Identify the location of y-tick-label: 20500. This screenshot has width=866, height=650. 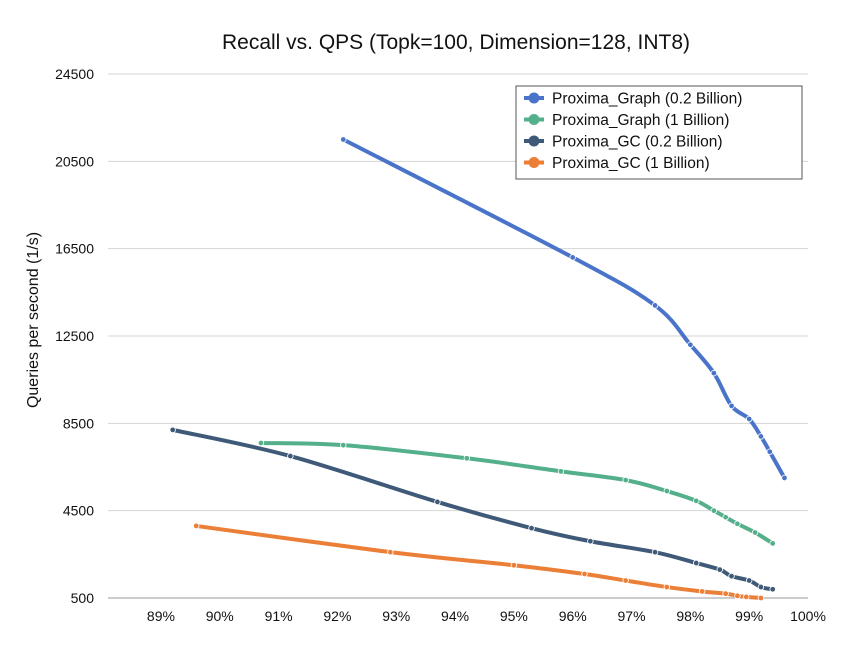
(74, 161).